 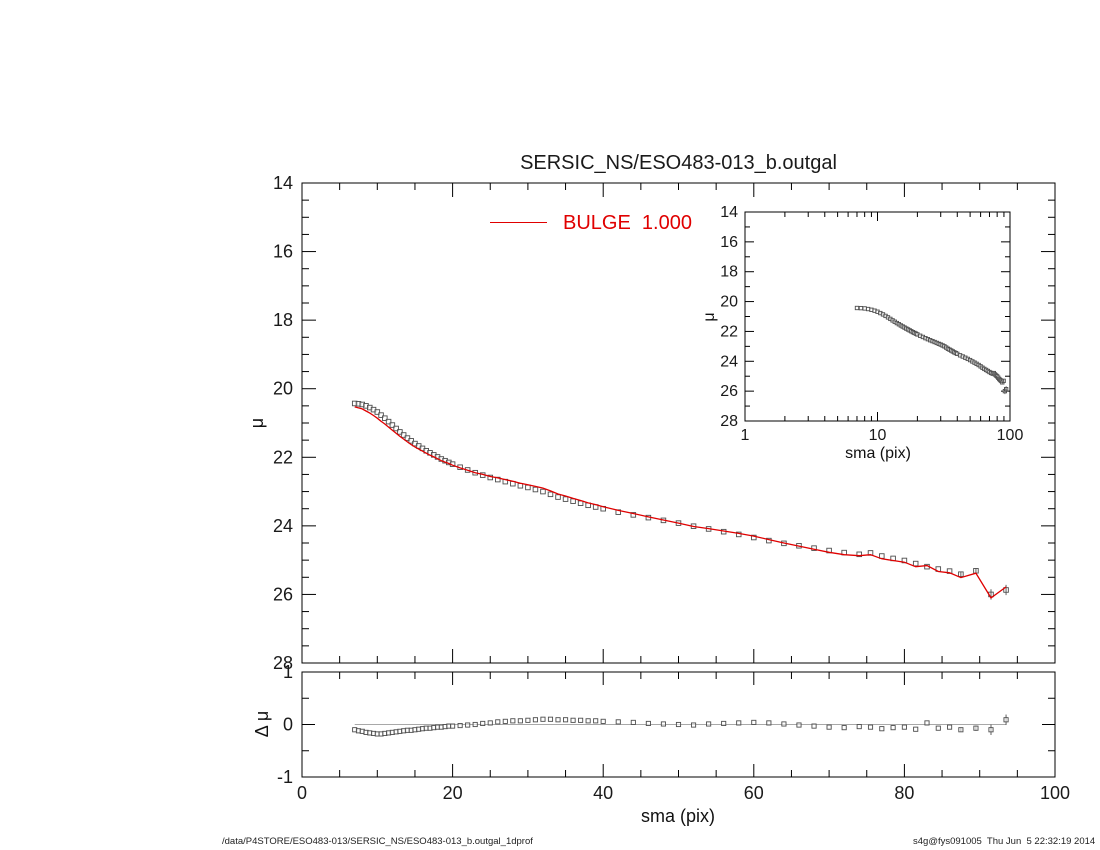 What do you see at coordinates (288, 672) in the screenshot?
I see `residual-y-tick-label: 1` at bounding box center [288, 672].